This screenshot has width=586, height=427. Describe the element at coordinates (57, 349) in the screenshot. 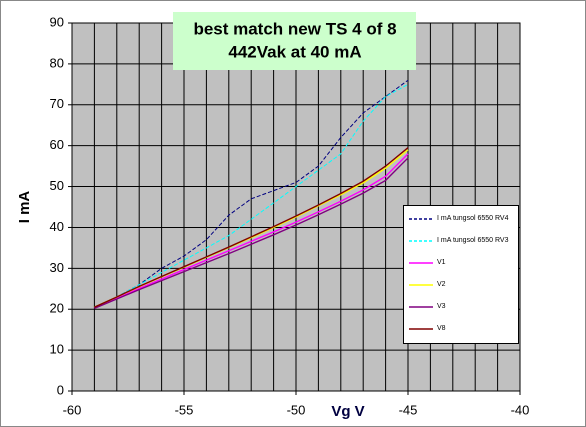

I see `y-tick-label: 10` at that location.